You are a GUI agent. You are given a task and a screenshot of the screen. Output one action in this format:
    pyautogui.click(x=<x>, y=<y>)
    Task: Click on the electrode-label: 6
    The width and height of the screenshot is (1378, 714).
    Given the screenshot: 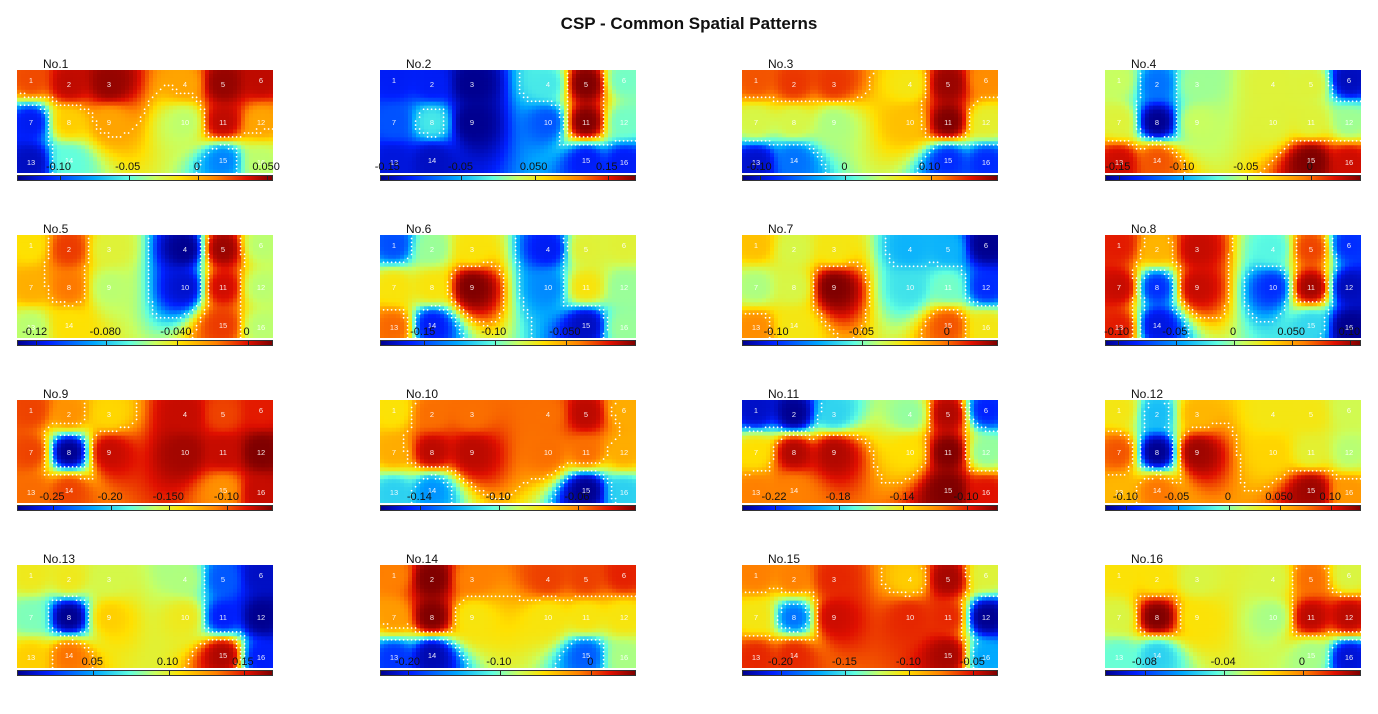 What is the action you would take?
    pyautogui.click(x=986, y=245)
    